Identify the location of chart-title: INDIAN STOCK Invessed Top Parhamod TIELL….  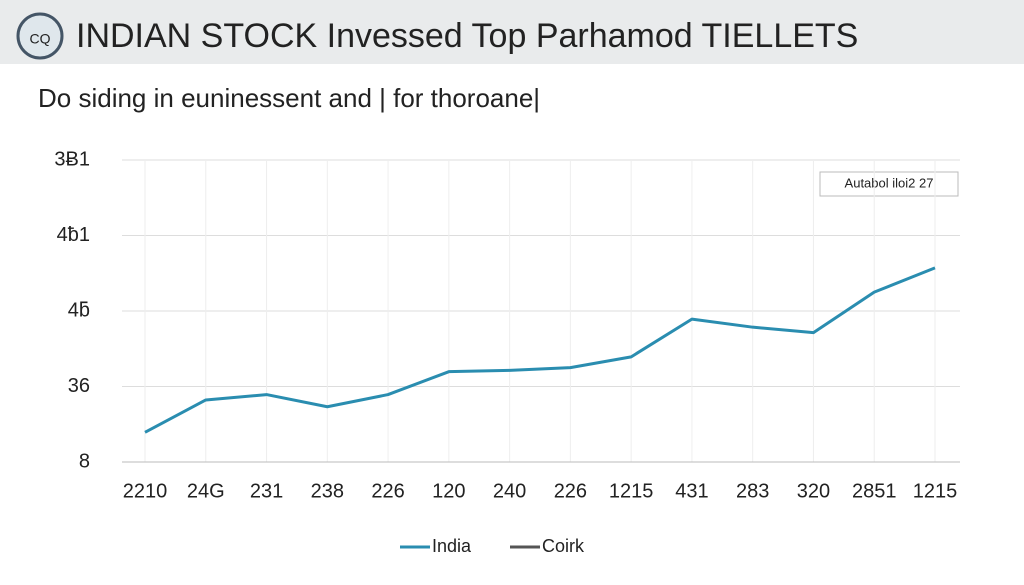
(467, 36).